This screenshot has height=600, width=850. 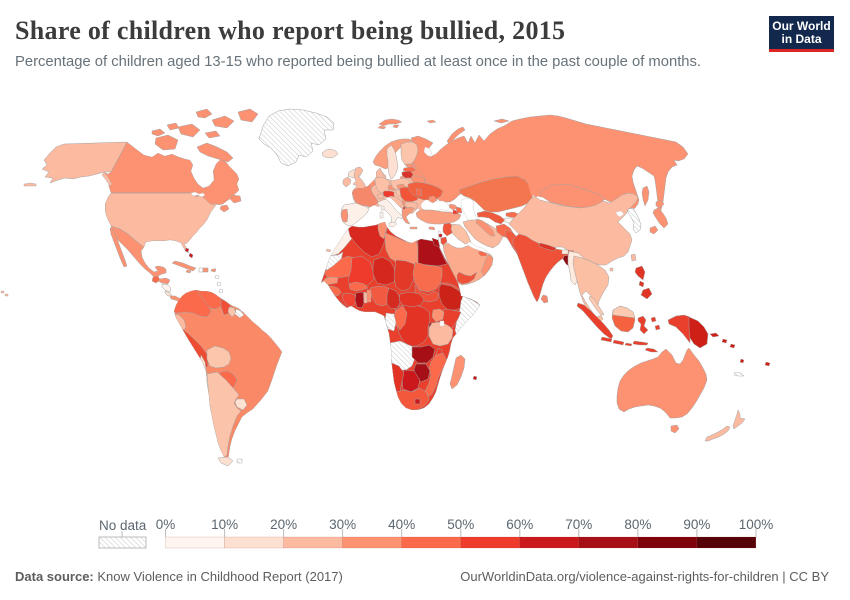 What do you see at coordinates (756, 524) in the screenshot?
I see `svg-text: 100%` at bounding box center [756, 524].